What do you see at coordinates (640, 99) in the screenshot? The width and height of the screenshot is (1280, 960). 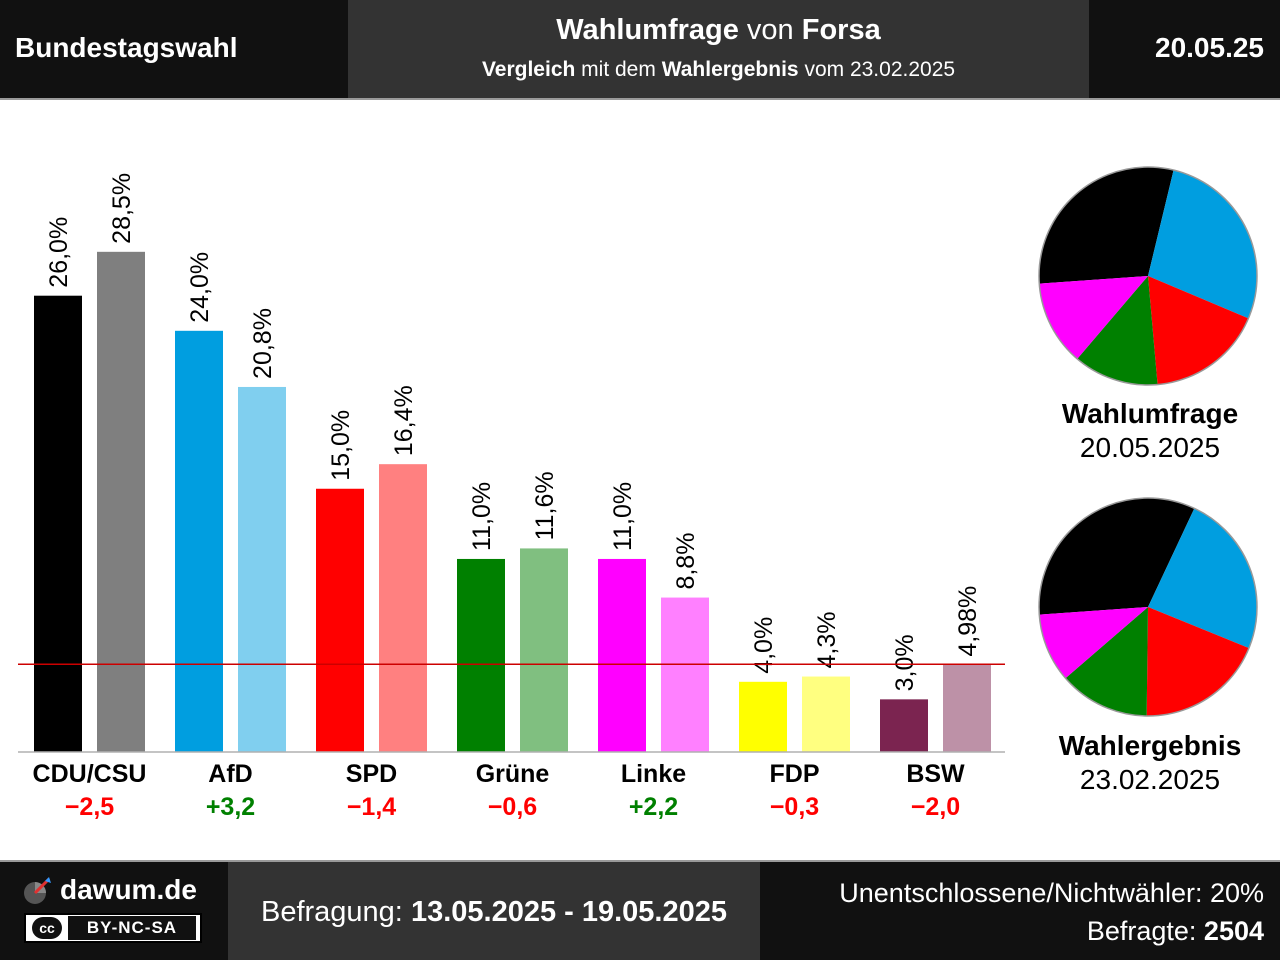 I see `header-divider` at bounding box center [640, 99].